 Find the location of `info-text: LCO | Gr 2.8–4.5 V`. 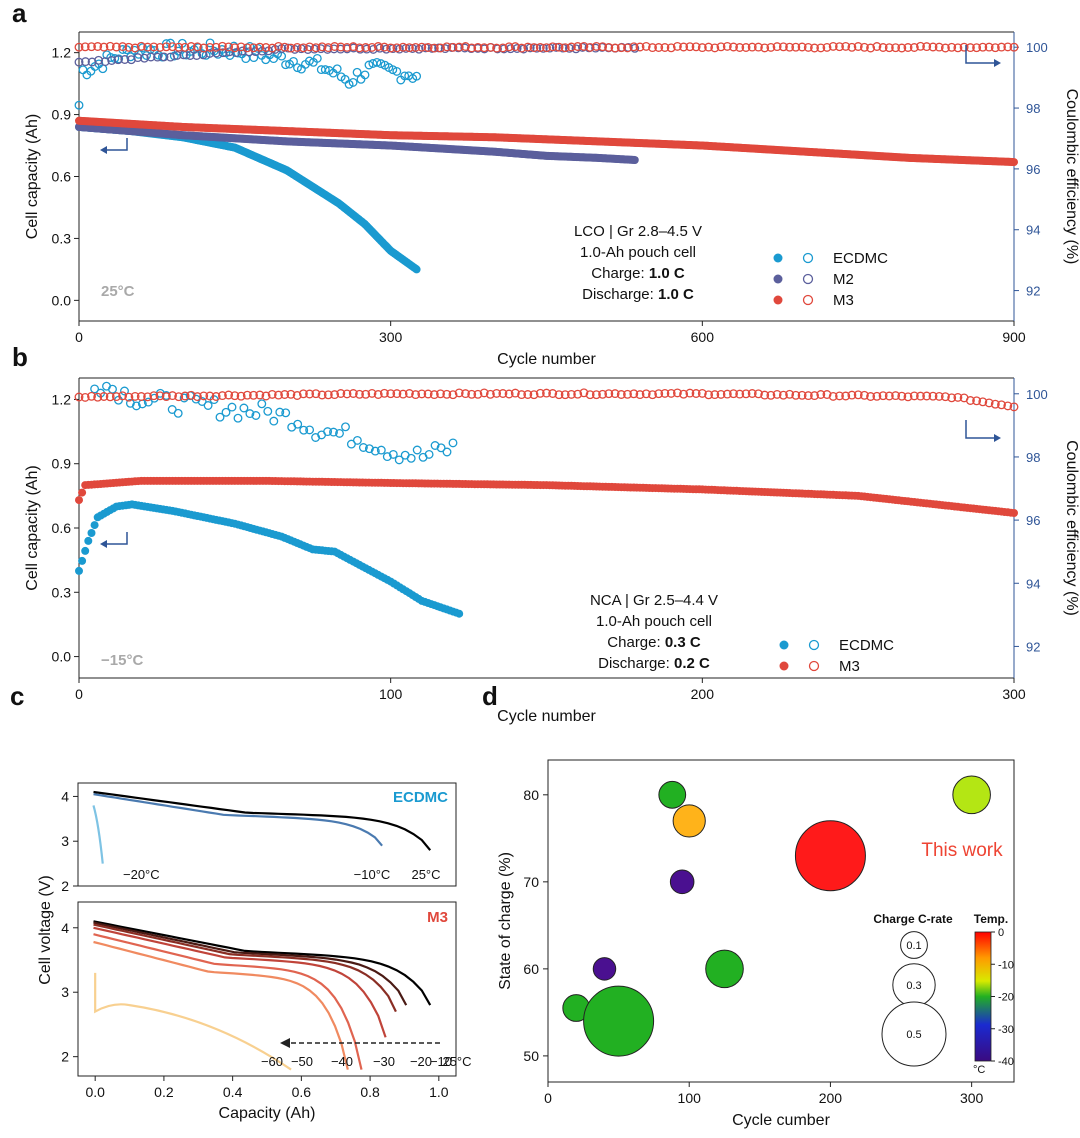

info-text: LCO | Gr 2.8–4.5 V is located at coordinates (638, 231).